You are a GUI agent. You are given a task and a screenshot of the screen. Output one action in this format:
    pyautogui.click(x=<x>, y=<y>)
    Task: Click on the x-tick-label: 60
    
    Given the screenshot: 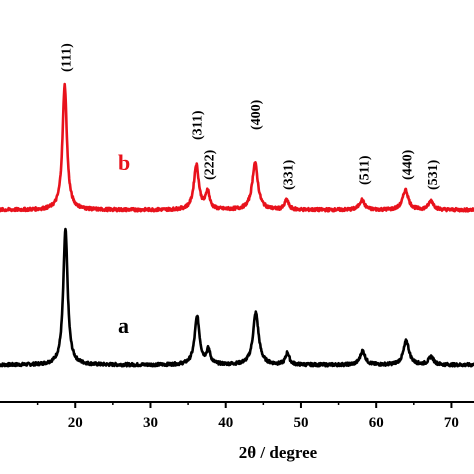 What is the action you would take?
    pyautogui.click(x=376, y=423)
    